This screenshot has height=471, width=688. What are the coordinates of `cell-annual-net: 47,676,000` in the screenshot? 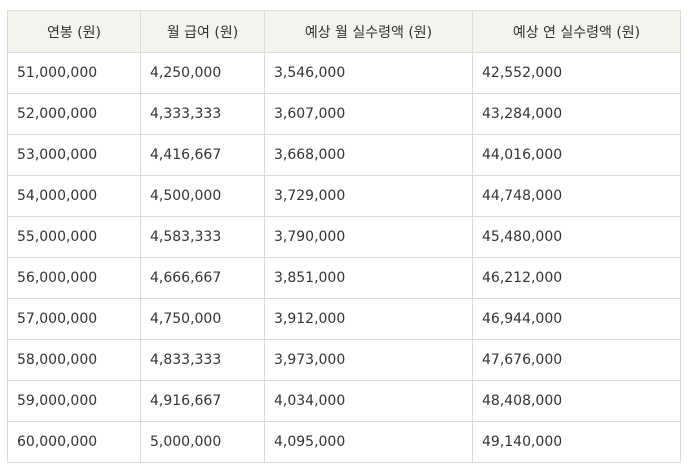 It's located at (576, 360).